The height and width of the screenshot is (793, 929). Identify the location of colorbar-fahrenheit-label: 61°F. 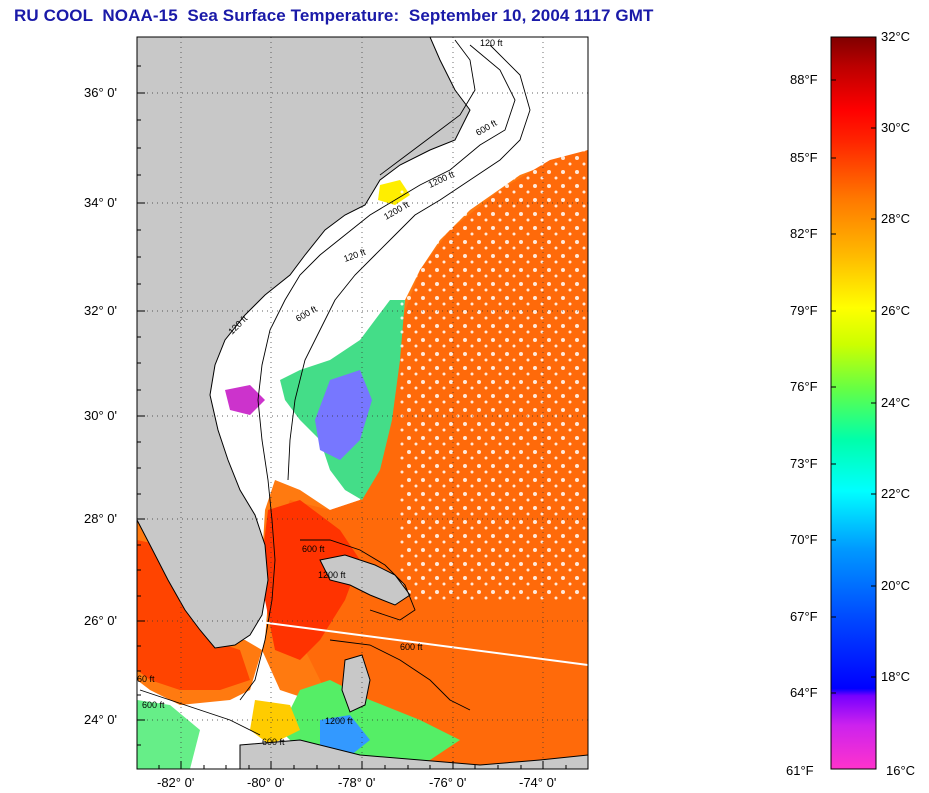
(800, 770).